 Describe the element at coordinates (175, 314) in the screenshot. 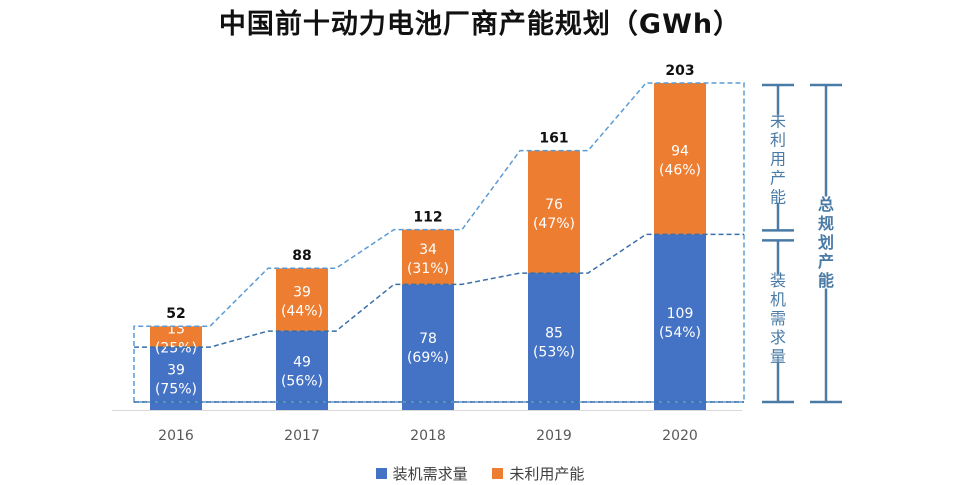

I see `label-total-2016: 52` at that location.